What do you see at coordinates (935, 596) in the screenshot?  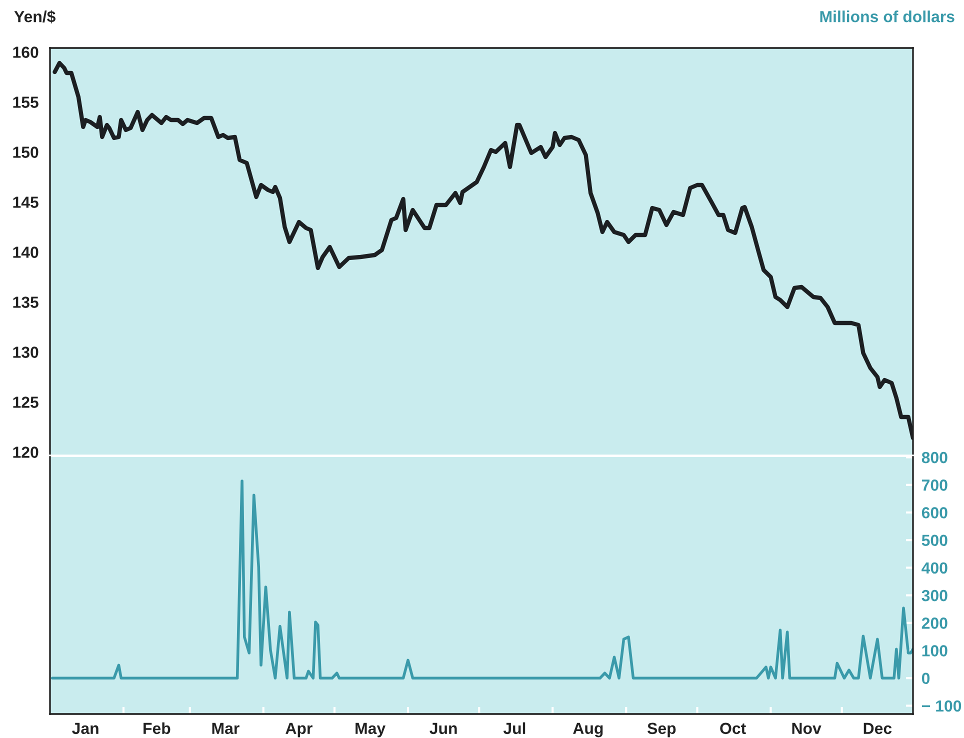 I see `y2-tick-label: 300` at bounding box center [935, 596].